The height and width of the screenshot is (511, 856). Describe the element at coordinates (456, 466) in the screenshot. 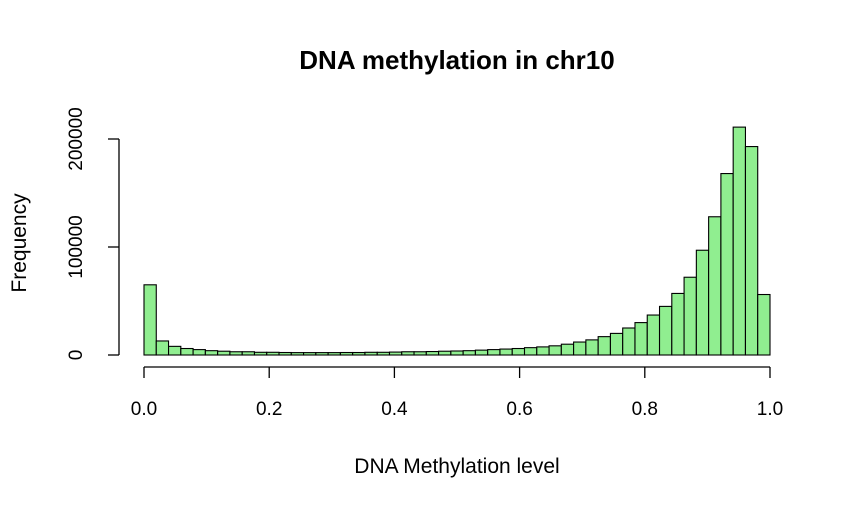

I see `x-axis-title: DNA Methylation level` at that location.